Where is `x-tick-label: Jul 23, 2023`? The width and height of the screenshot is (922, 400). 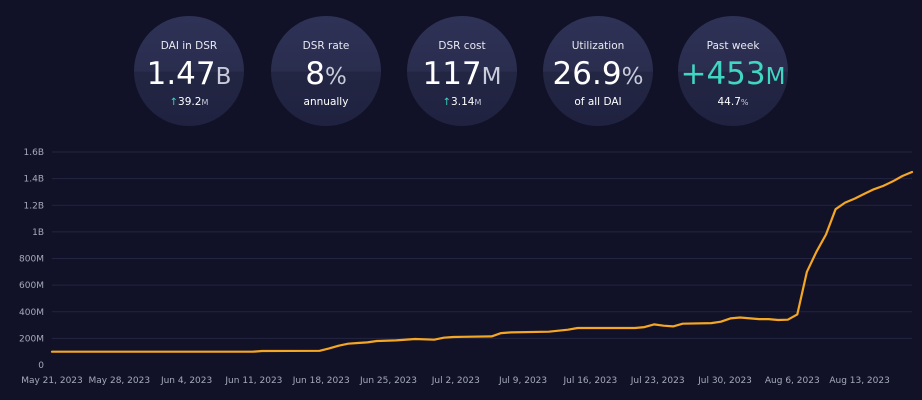 x-tick-label: Jul 23, 2023 is located at coordinates (657, 381).